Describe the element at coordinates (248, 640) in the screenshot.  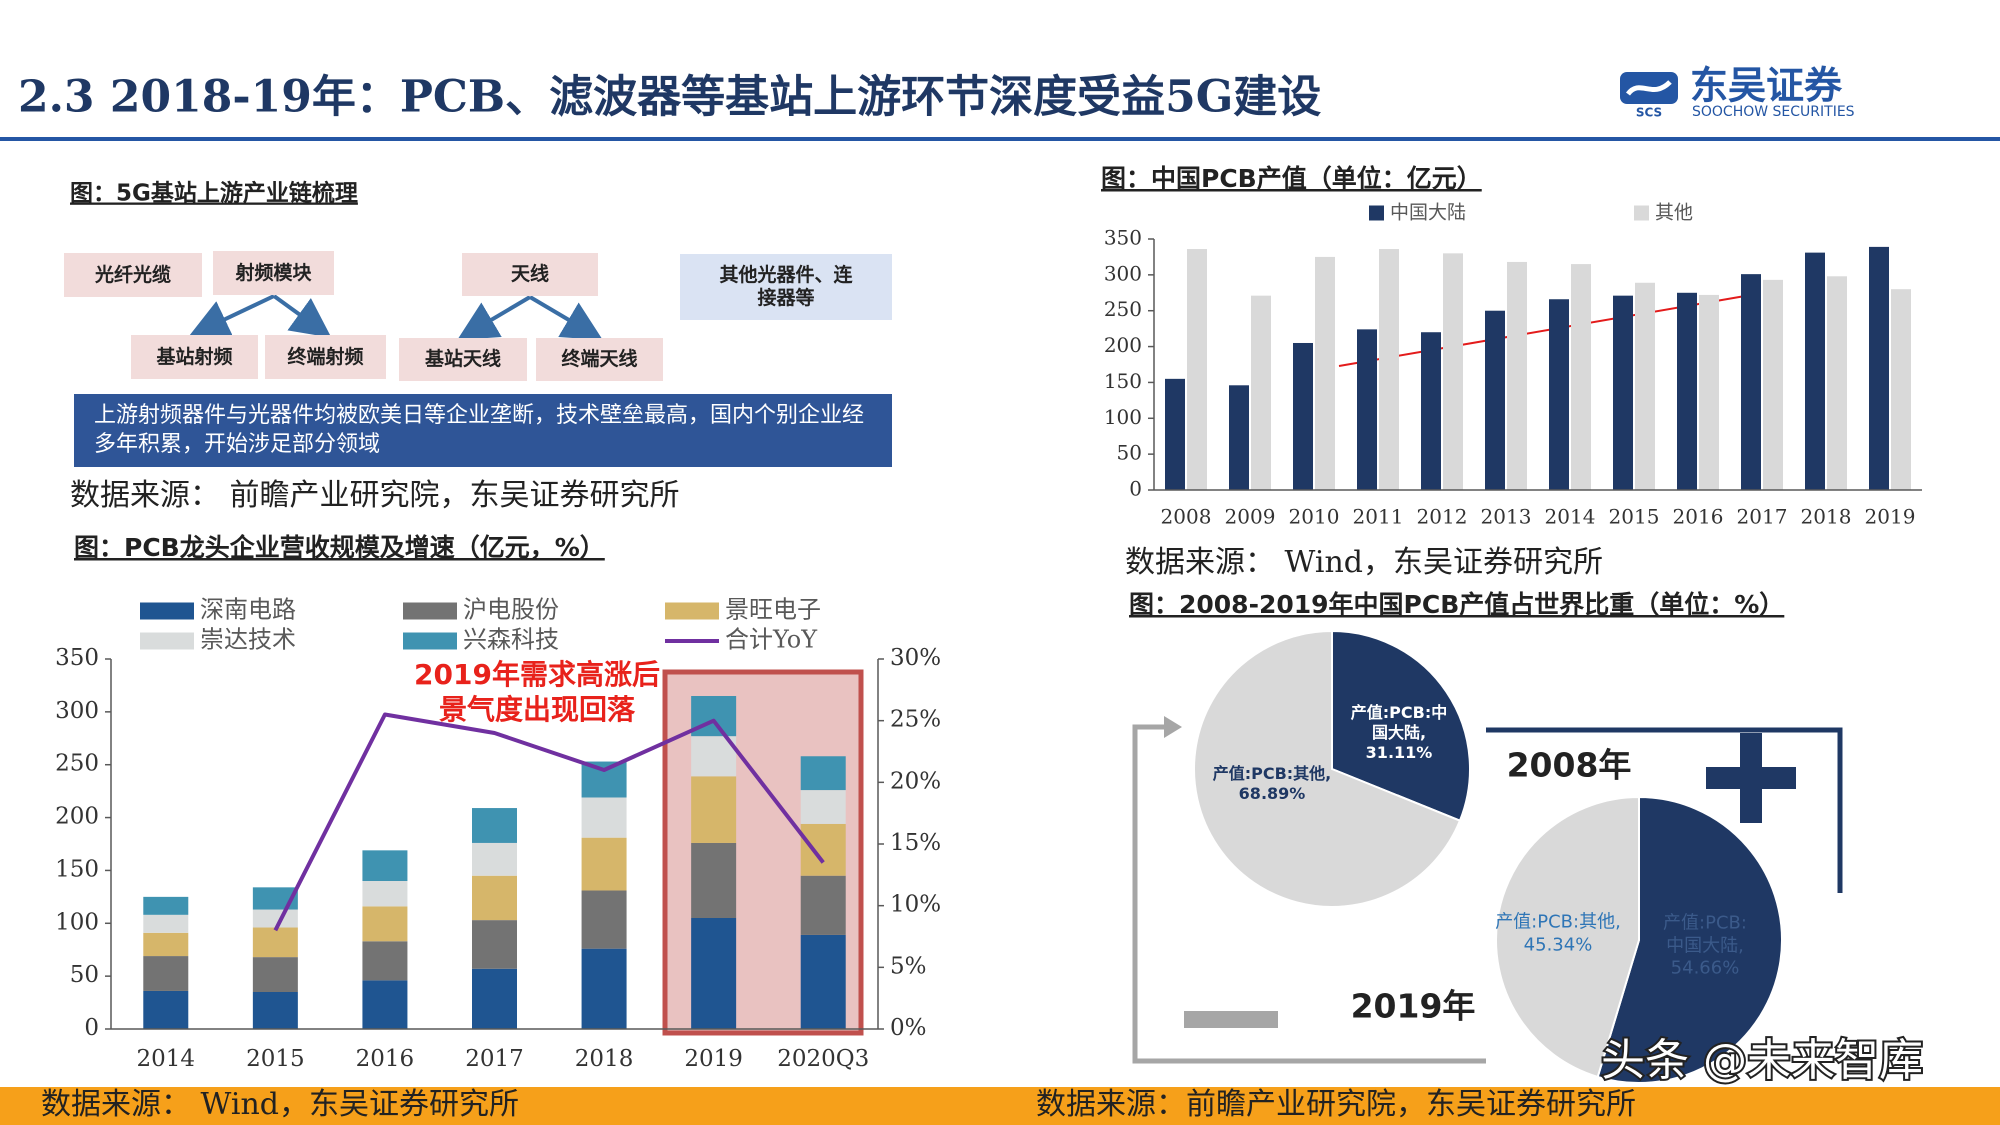
I see `legend-label: 崇达技术` at that location.